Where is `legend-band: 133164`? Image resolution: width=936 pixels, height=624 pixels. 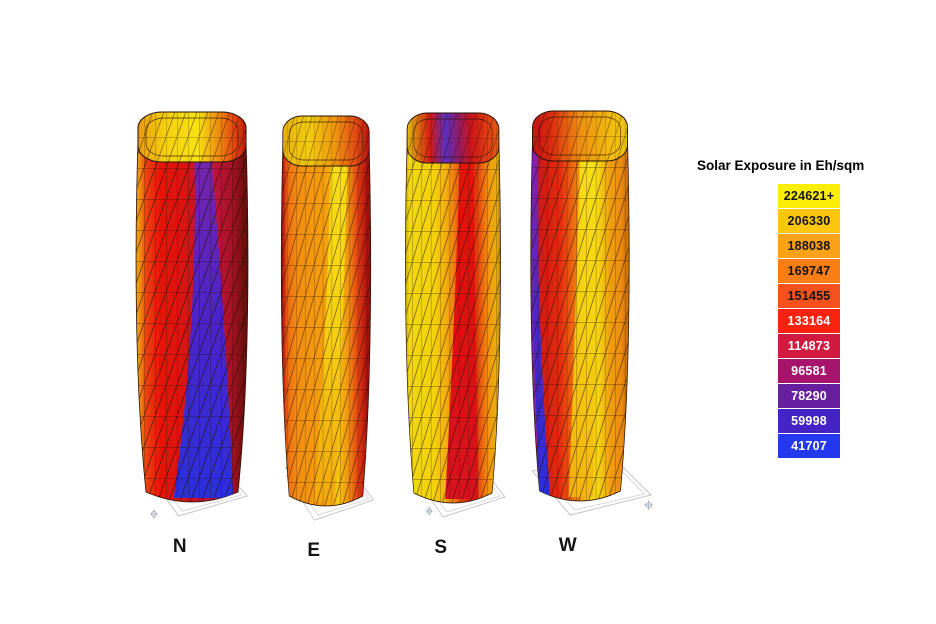
legend-band: 133164 is located at coordinates (809, 321).